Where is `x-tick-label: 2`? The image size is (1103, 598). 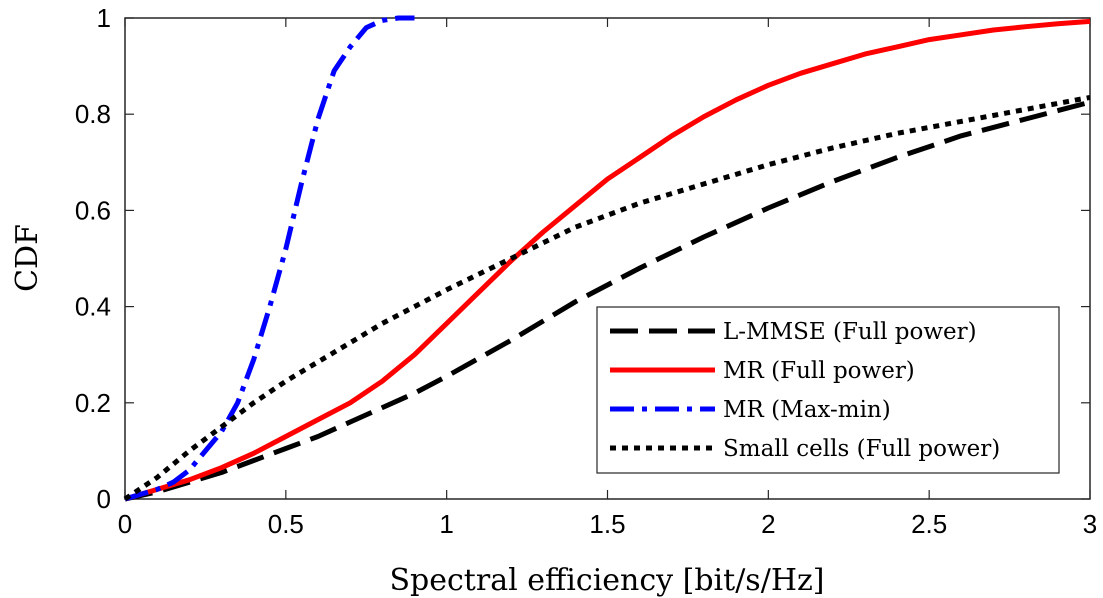 x-tick-label: 2 is located at coordinates (768, 524).